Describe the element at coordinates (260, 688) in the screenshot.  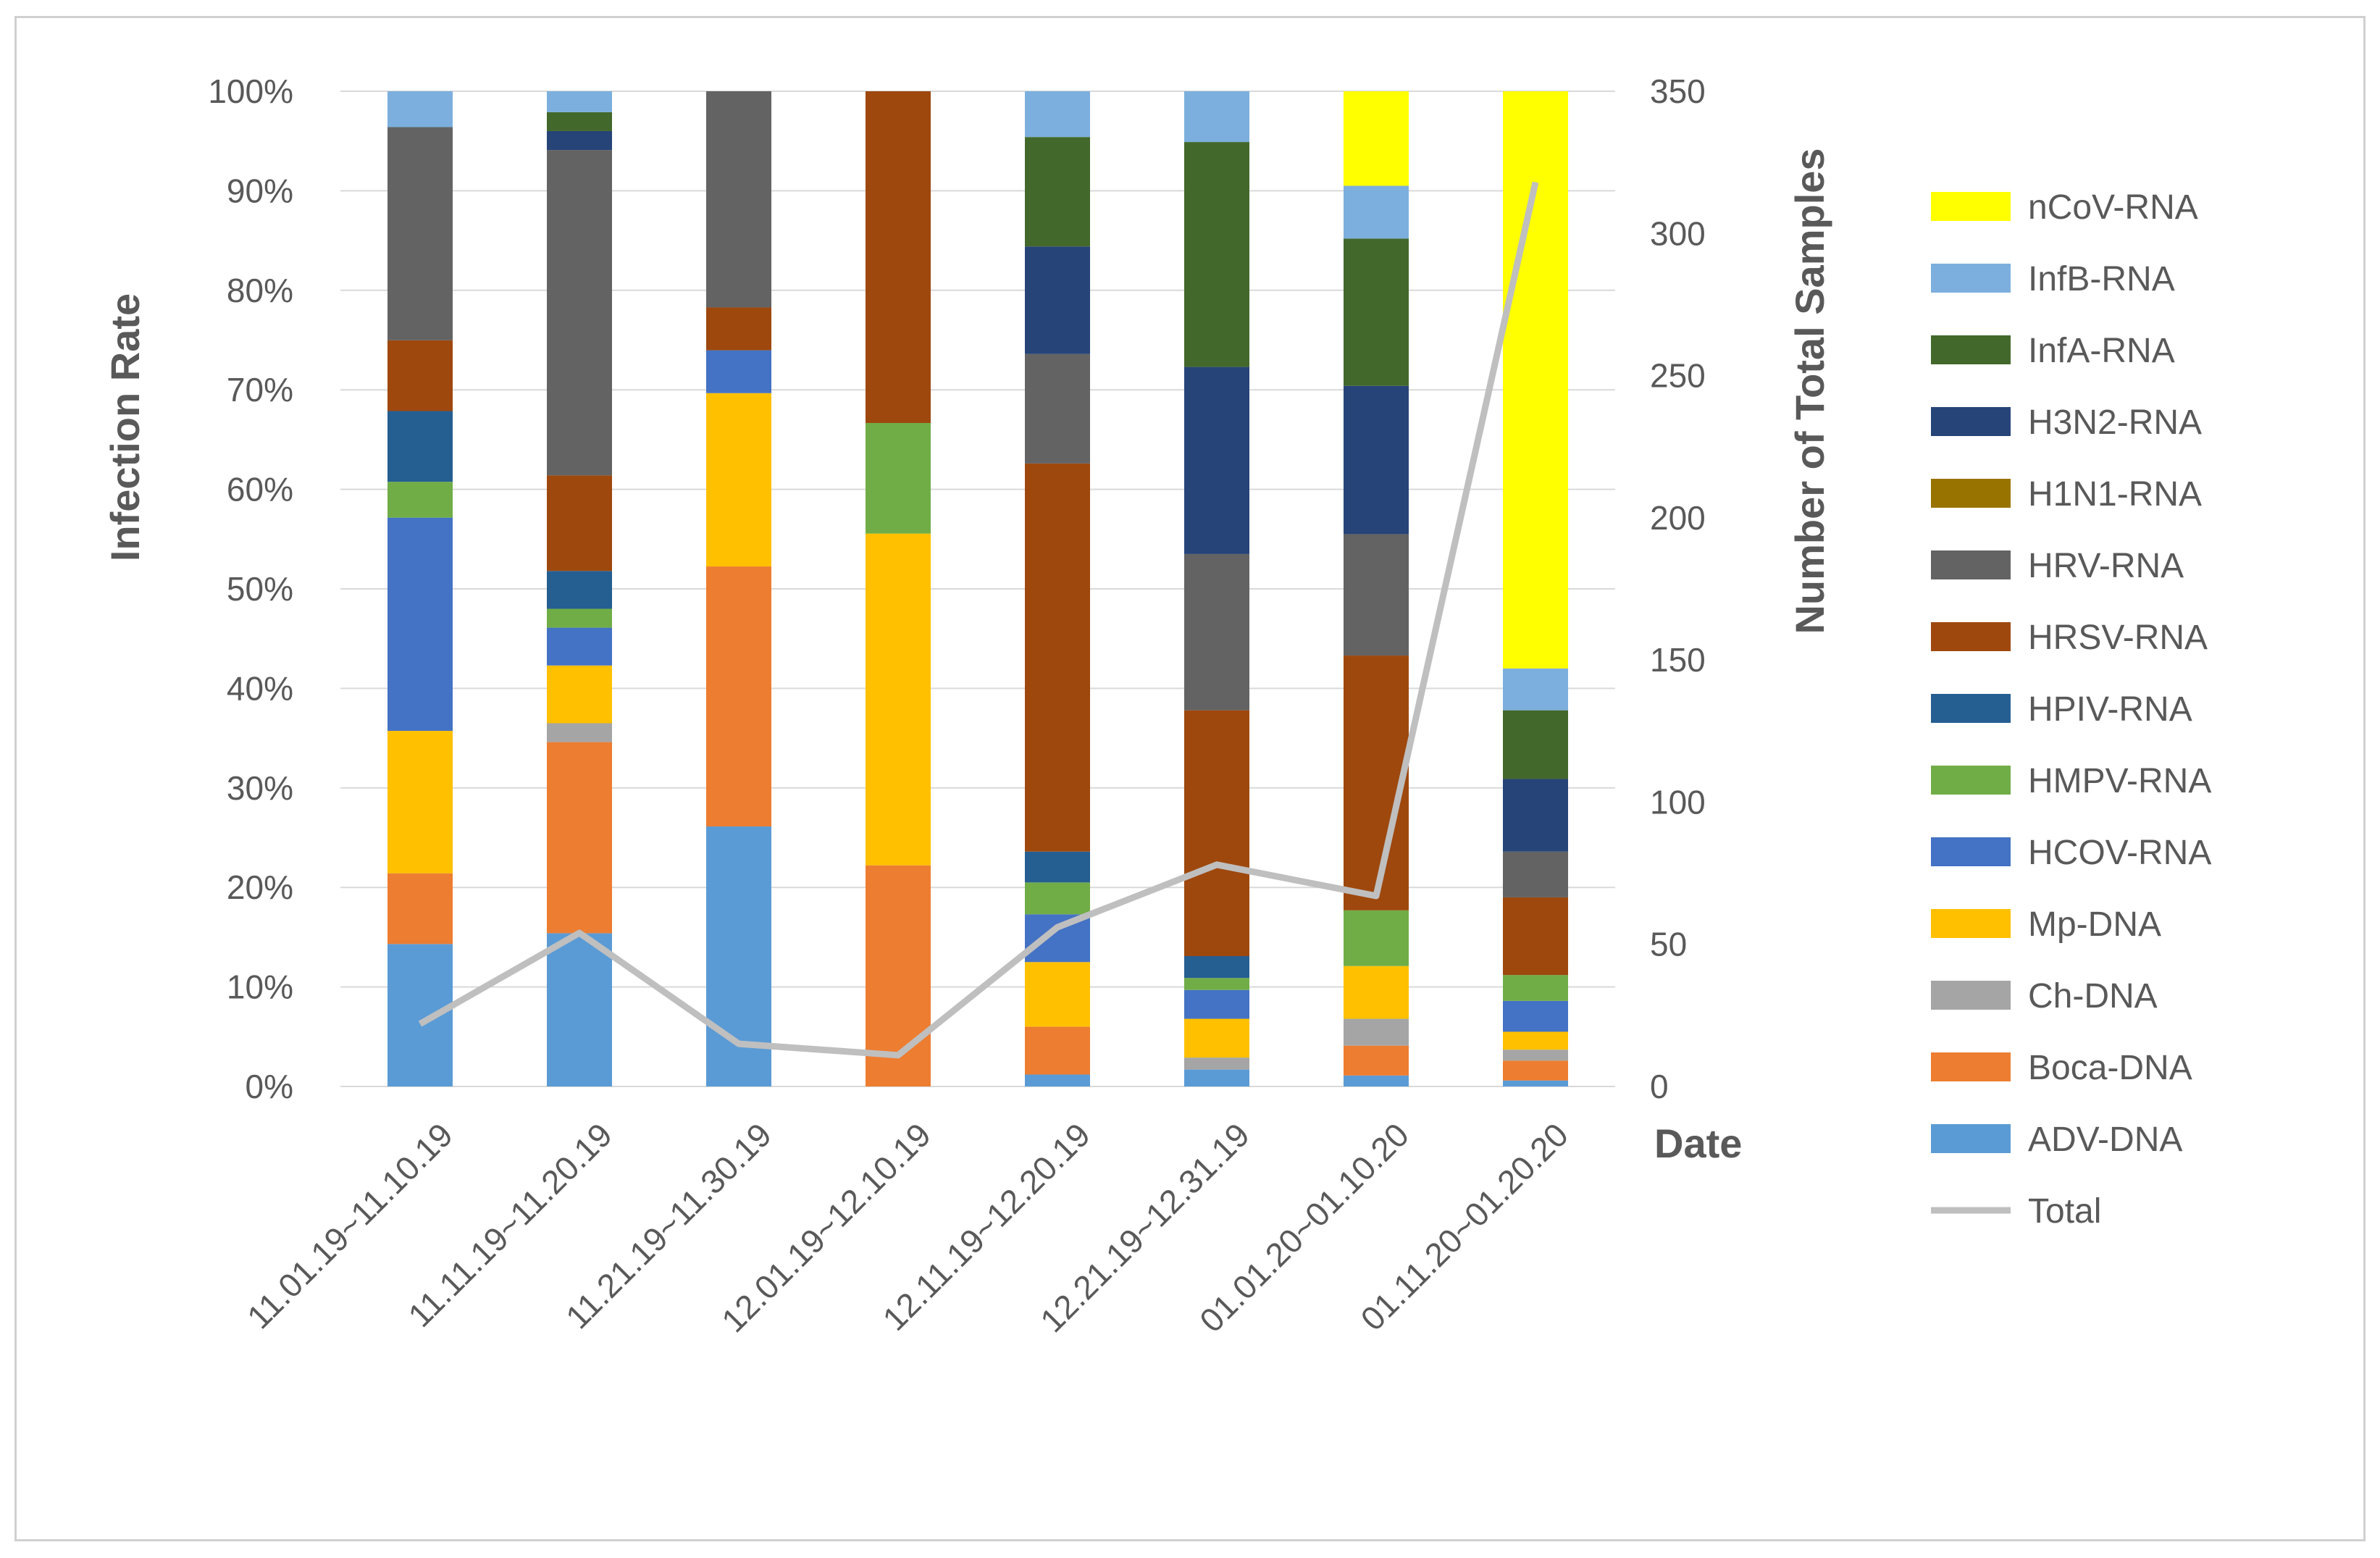
I see `y-tick-label: 40%` at that location.